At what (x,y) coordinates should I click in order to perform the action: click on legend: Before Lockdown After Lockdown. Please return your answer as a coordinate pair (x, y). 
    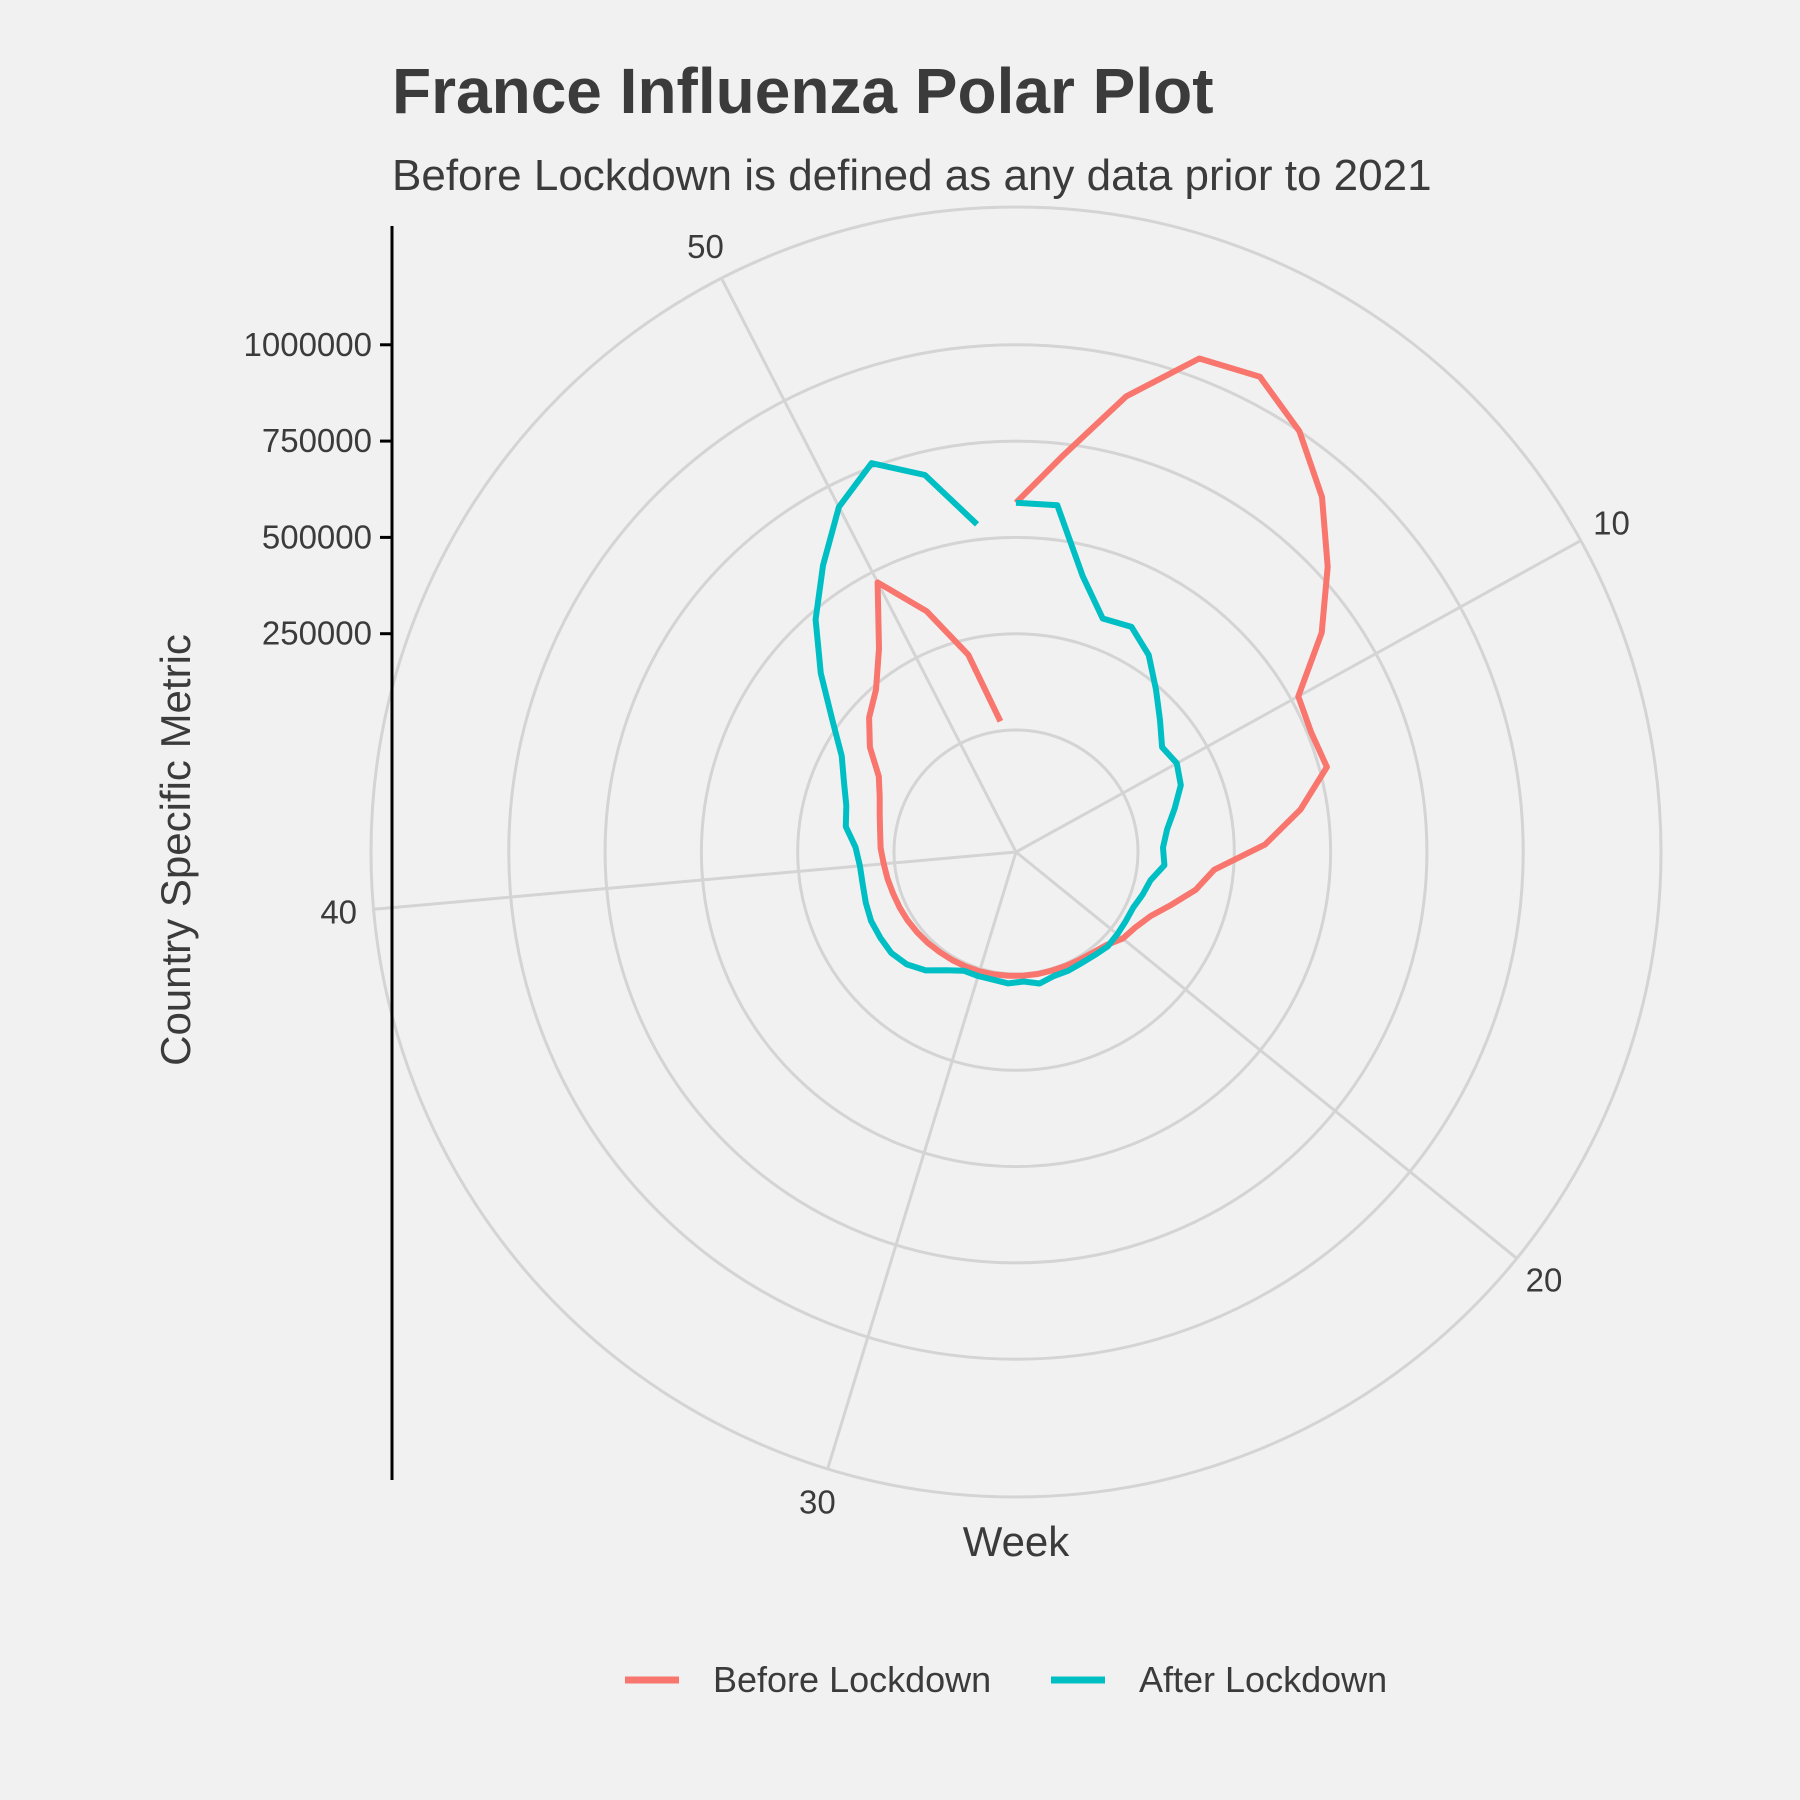
    Looking at the image, I should click on (1006, 1679).